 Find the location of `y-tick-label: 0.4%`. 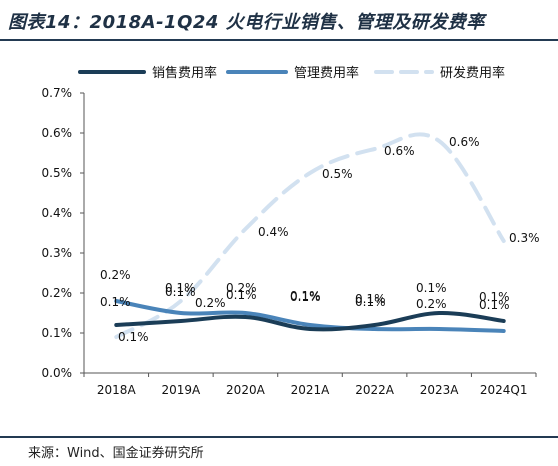

y-tick-label: 0.4% is located at coordinates (57, 213).